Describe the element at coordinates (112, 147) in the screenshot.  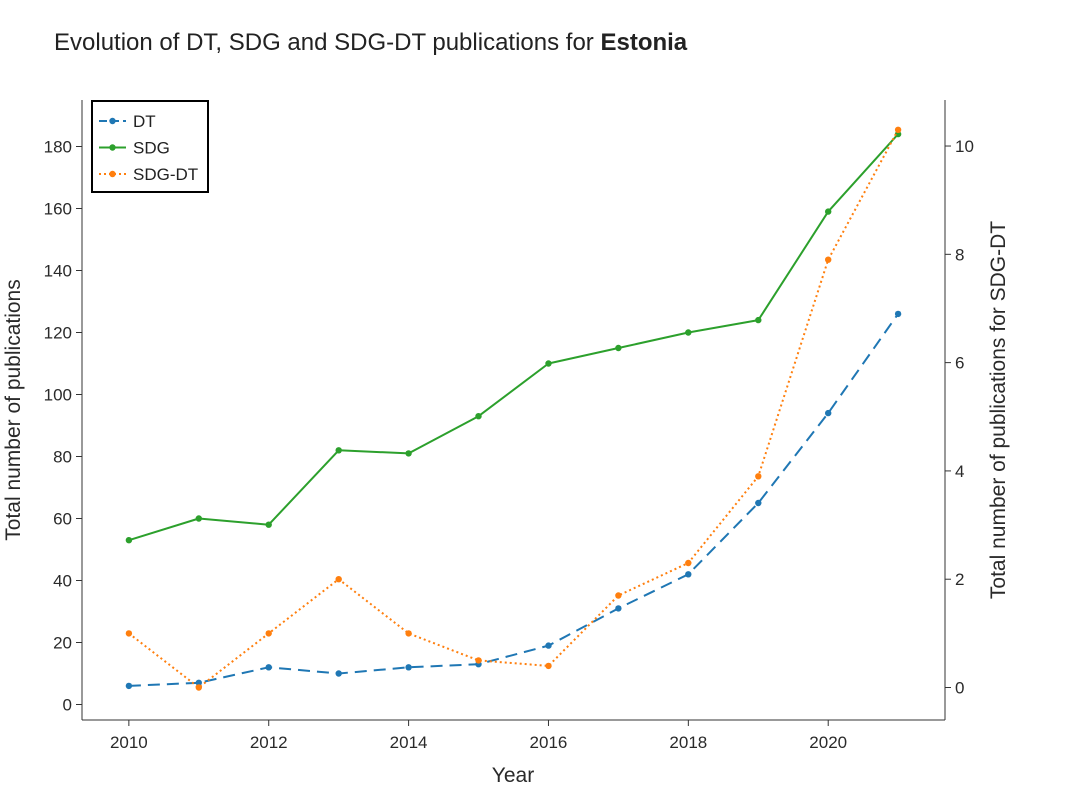
I see `legend-marker-sdg` at that location.